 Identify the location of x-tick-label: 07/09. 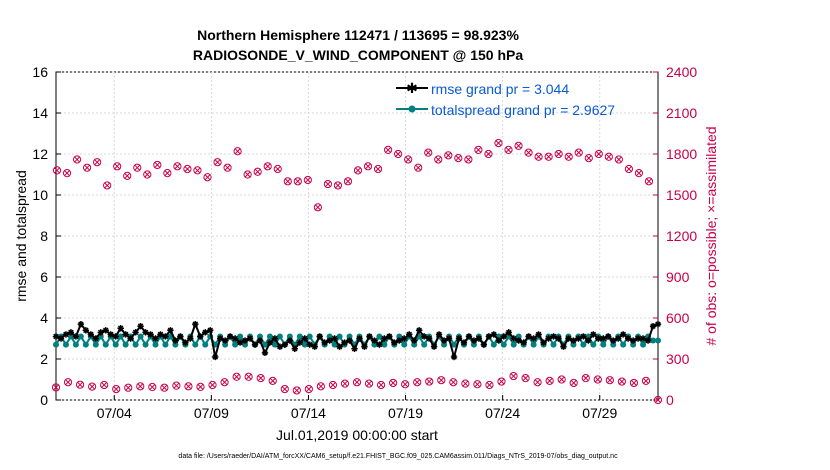
(211, 413).